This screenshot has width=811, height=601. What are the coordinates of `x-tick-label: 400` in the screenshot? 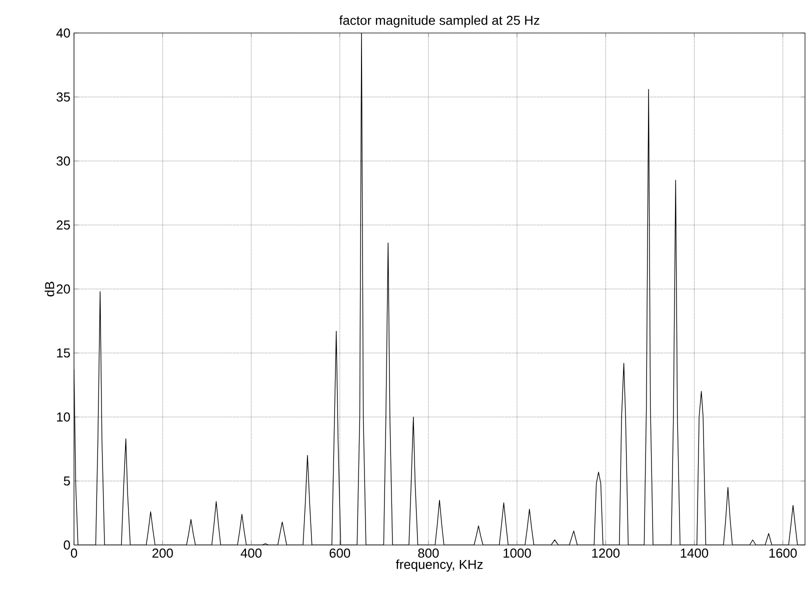 It's located at (251, 553).